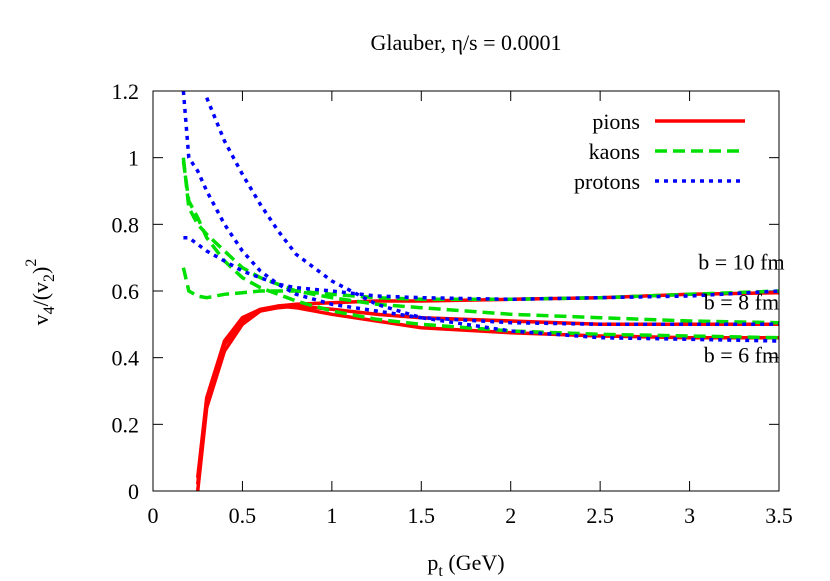  What do you see at coordinates (741, 261) in the screenshot?
I see `annotation: b = 10 fm` at bounding box center [741, 261].